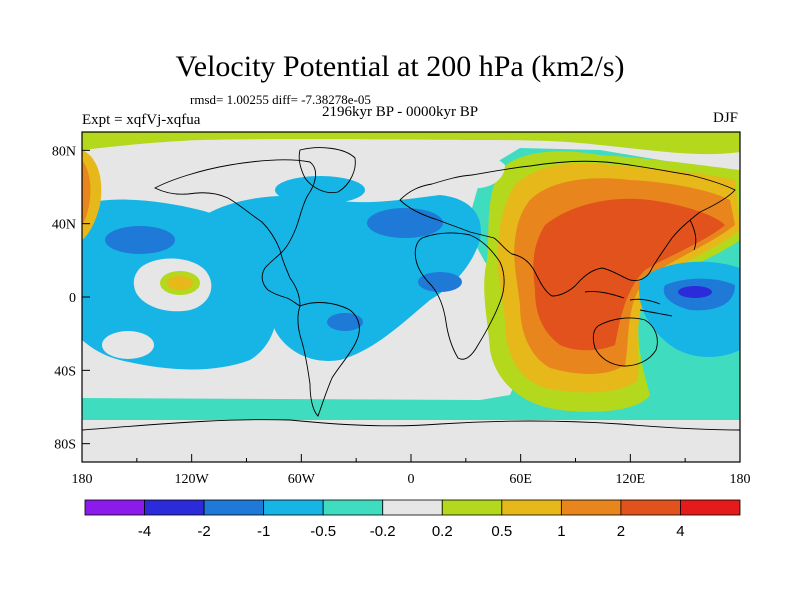 The image size is (800, 600). I want to click on colorbar-label-1: -2, so click(203, 531).